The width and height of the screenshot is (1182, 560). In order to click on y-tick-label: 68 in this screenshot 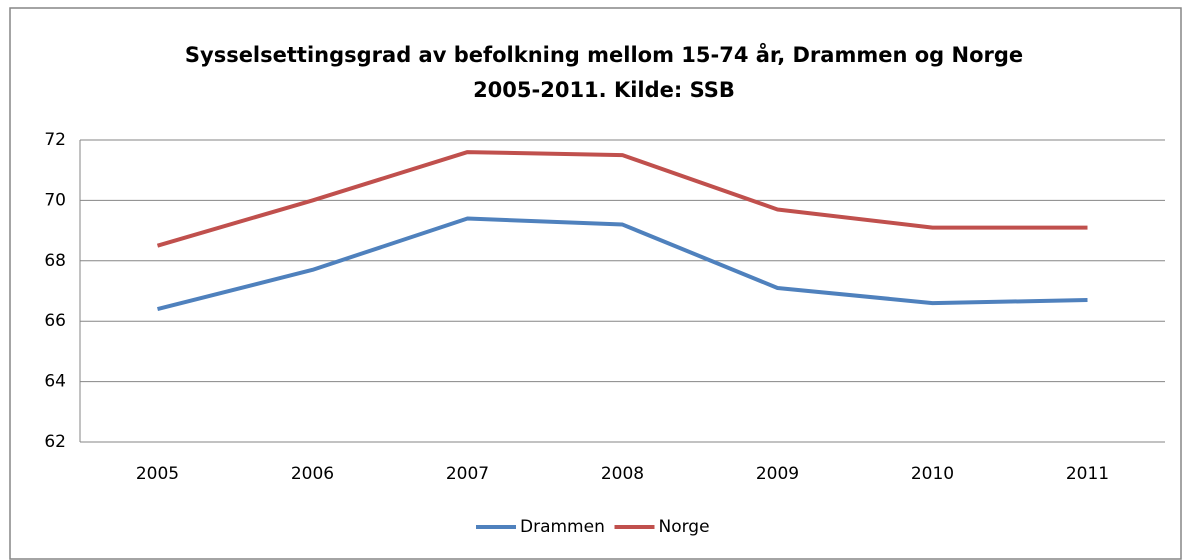, I will do `click(55, 261)`.